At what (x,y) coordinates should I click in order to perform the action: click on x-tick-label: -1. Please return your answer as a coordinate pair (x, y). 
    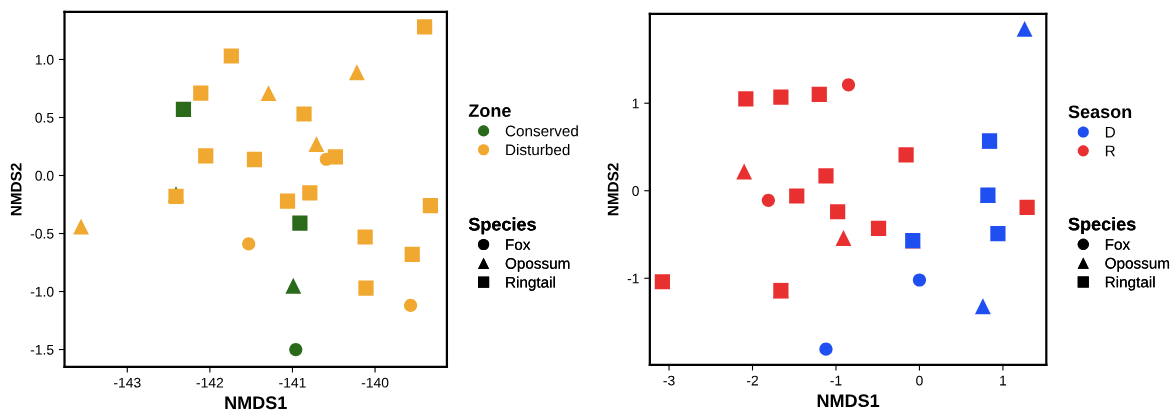
    Looking at the image, I should click on (836, 380).